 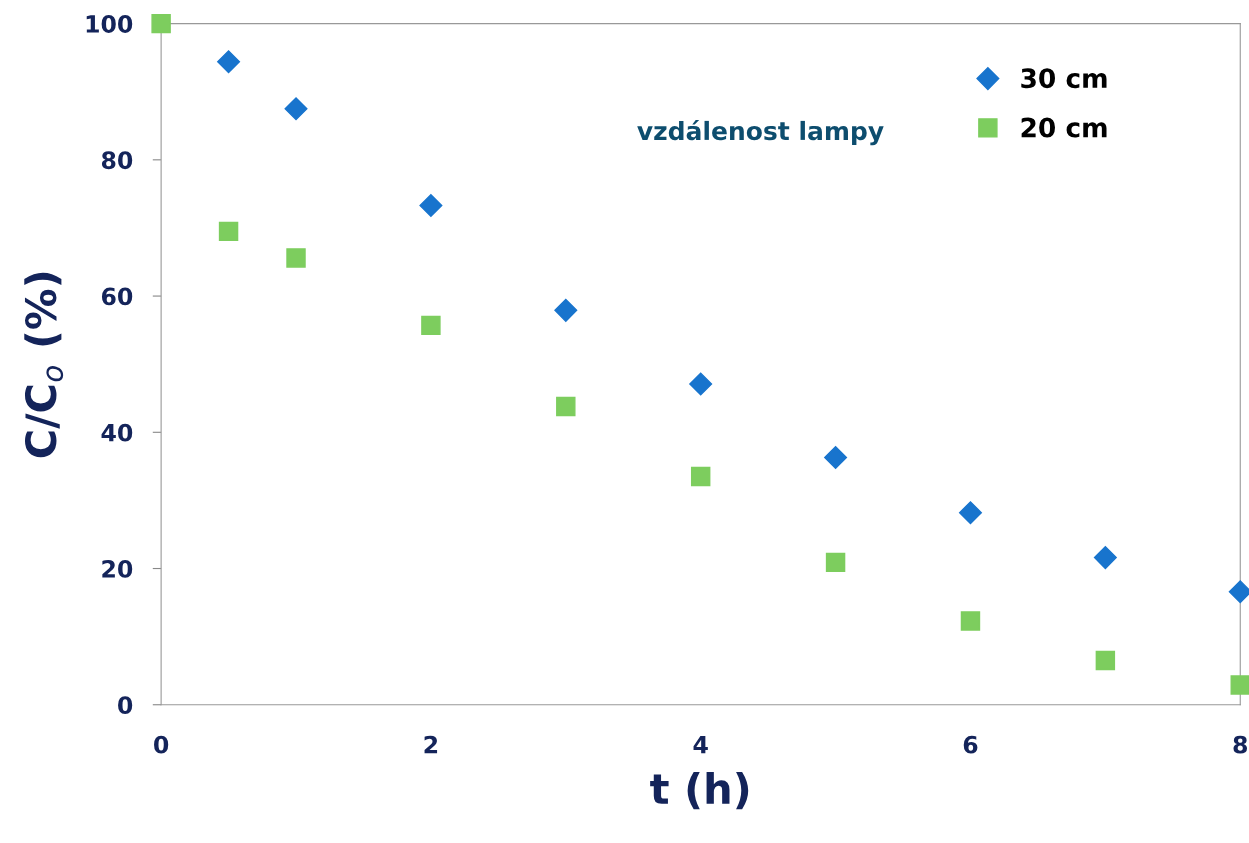 What do you see at coordinates (431, 744) in the screenshot?
I see `x-tick-label: 2` at bounding box center [431, 744].